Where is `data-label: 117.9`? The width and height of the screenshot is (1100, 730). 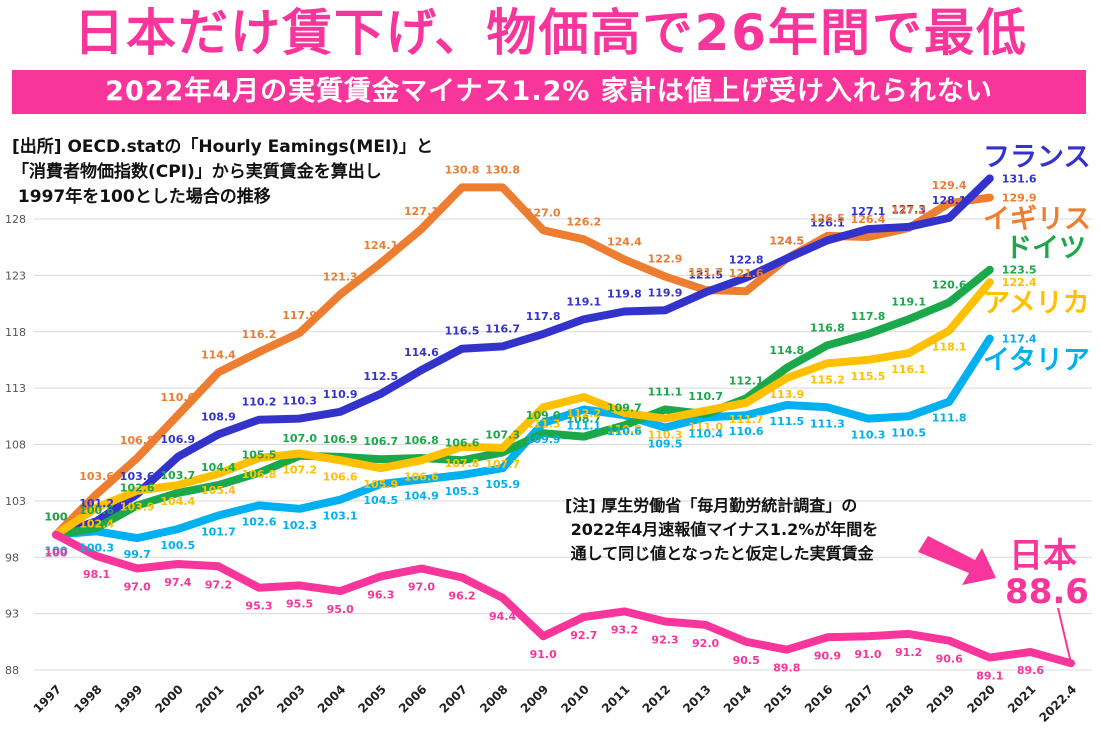 data-label: 117.9 is located at coordinates (299, 315).